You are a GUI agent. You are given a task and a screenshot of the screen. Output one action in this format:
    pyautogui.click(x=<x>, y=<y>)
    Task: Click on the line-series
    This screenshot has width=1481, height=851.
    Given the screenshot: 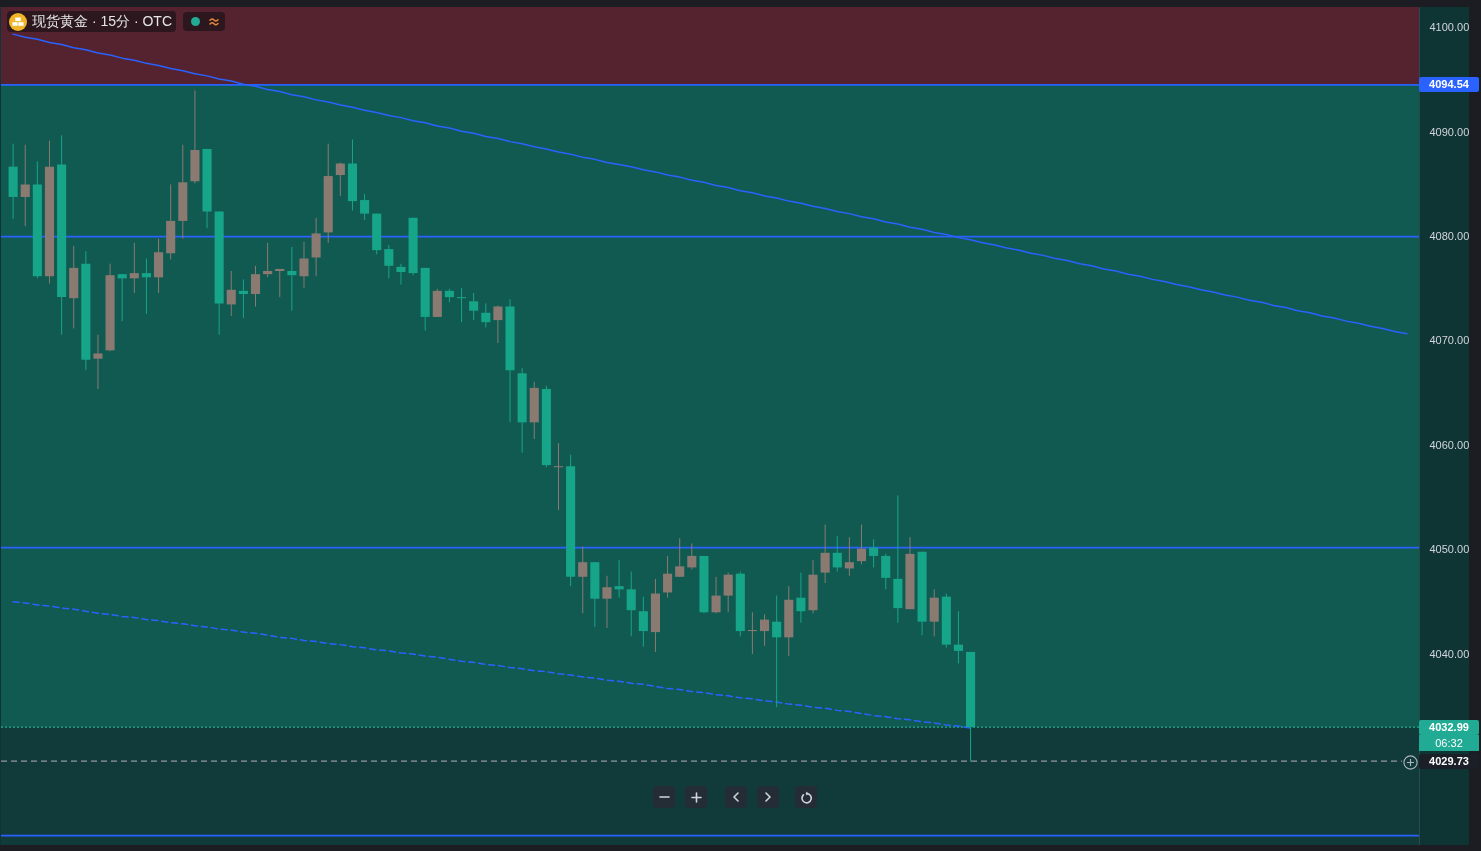 What is the action you would take?
    pyautogui.click(x=492, y=665)
    